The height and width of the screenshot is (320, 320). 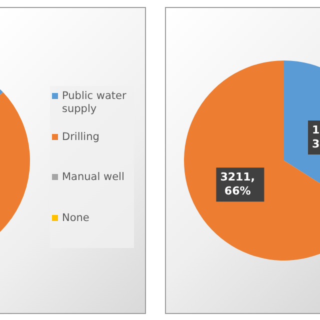 What do you see at coordinates (76, 218) in the screenshot?
I see `legend-label: None` at bounding box center [76, 218].